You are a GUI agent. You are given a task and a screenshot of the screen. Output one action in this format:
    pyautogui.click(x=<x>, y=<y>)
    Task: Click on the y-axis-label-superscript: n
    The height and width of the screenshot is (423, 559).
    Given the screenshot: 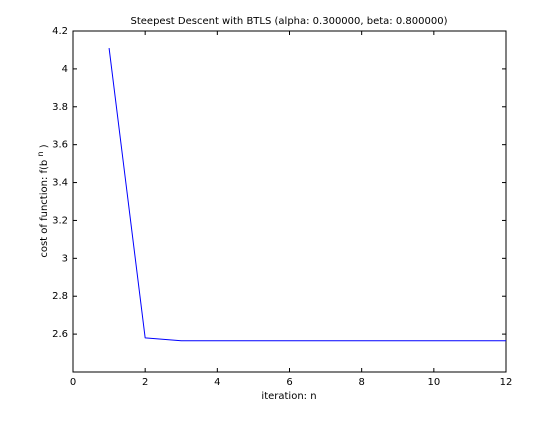 What is the action you would take?
    pyautogui.click(x=40, y=153)
    